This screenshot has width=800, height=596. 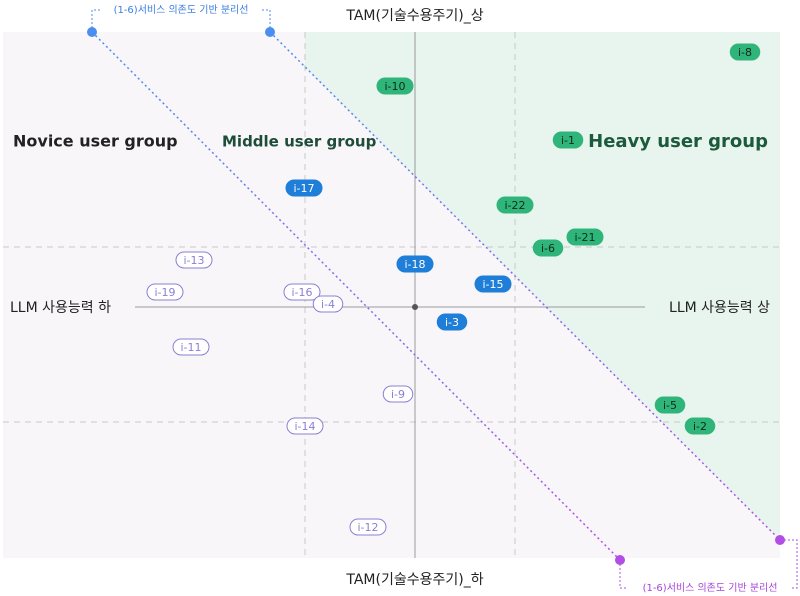 I want to click on point-label: i-15, so click(x=492, y=284).